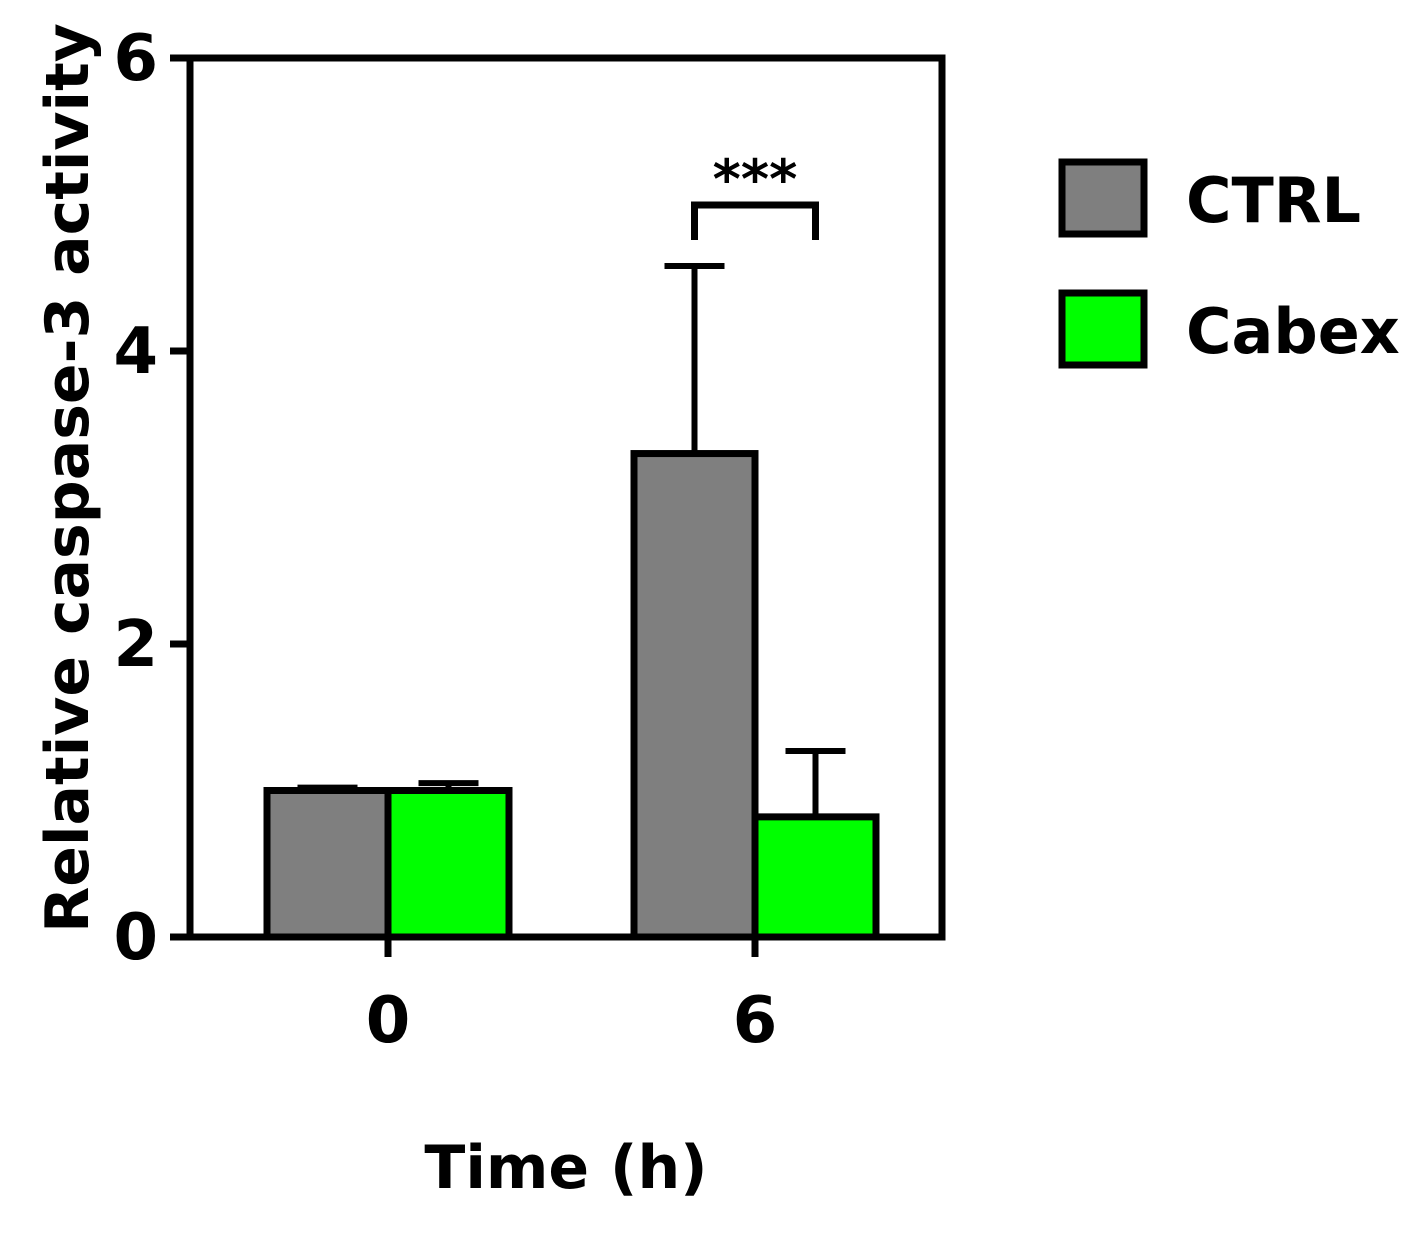 The width and height of the screenshot is (1417, 1235). Describe the element at coordinates (565, 1168) in the screenshot. I see `x-axis-title: Time (h)` at that location.